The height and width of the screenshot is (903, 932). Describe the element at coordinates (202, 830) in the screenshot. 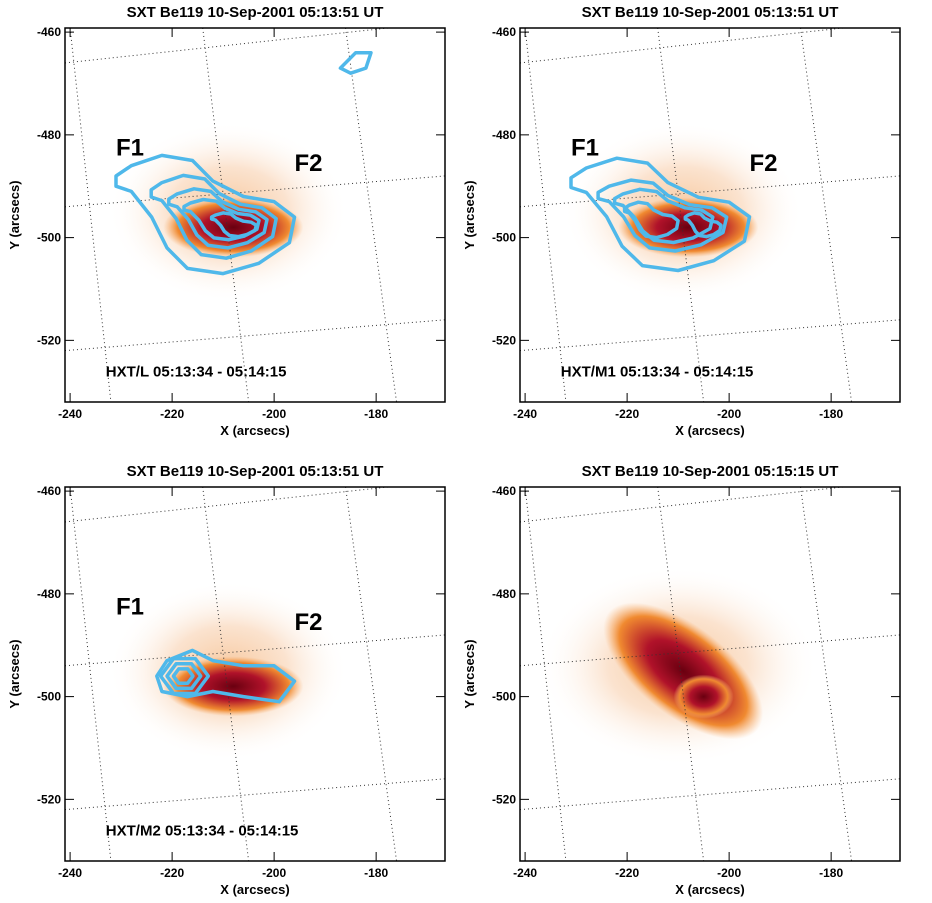

I see `instrument-label: HXT/M2 05:13:34 - 05:14:15` at that location.